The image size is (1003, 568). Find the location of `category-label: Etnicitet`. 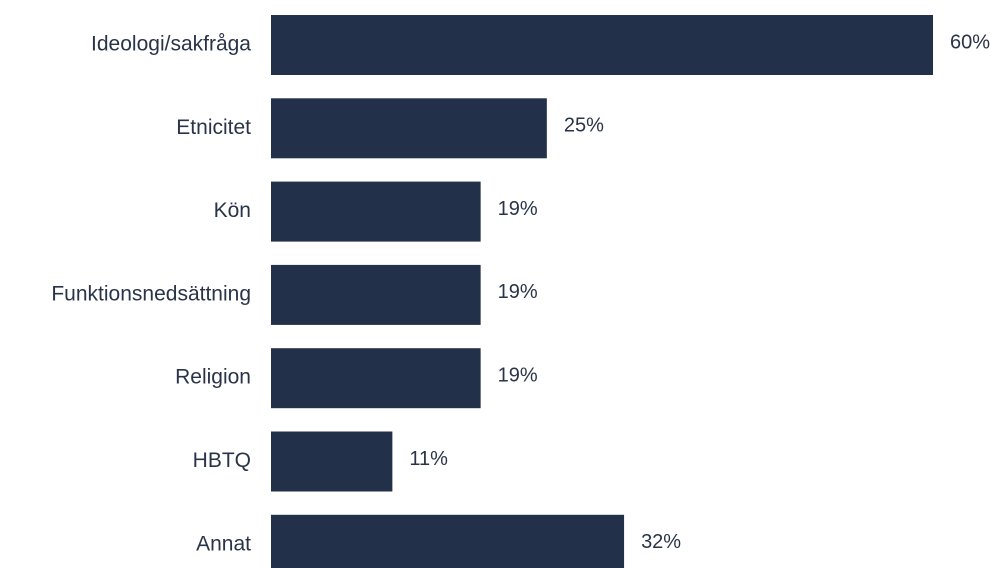

category-label: Etnicitet is located at coordinates (213, 127).